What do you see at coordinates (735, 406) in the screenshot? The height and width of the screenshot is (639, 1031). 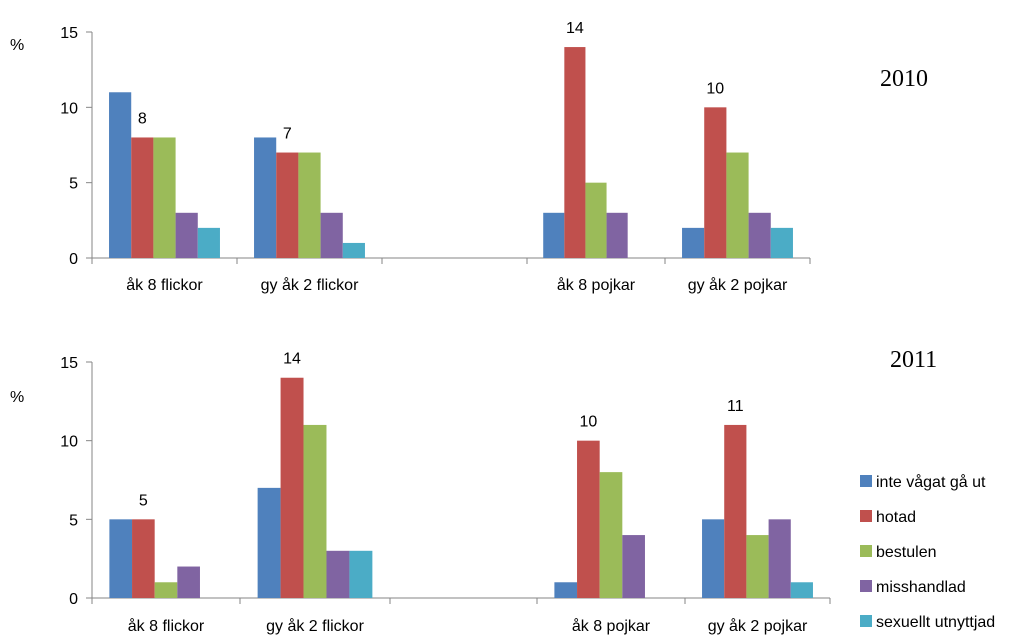 I see `data-label: 11` at bounding box center [735, 406].